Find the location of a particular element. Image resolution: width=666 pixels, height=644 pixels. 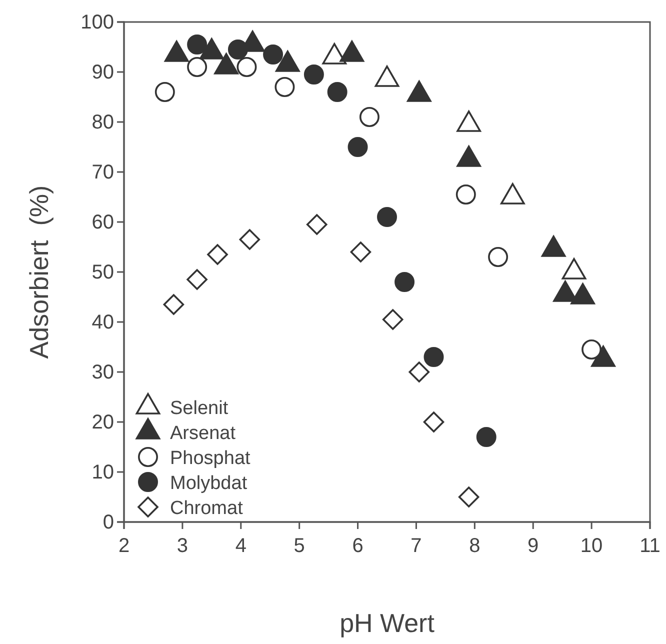

legend-label: Selenit is located at coordinates (199, 408).